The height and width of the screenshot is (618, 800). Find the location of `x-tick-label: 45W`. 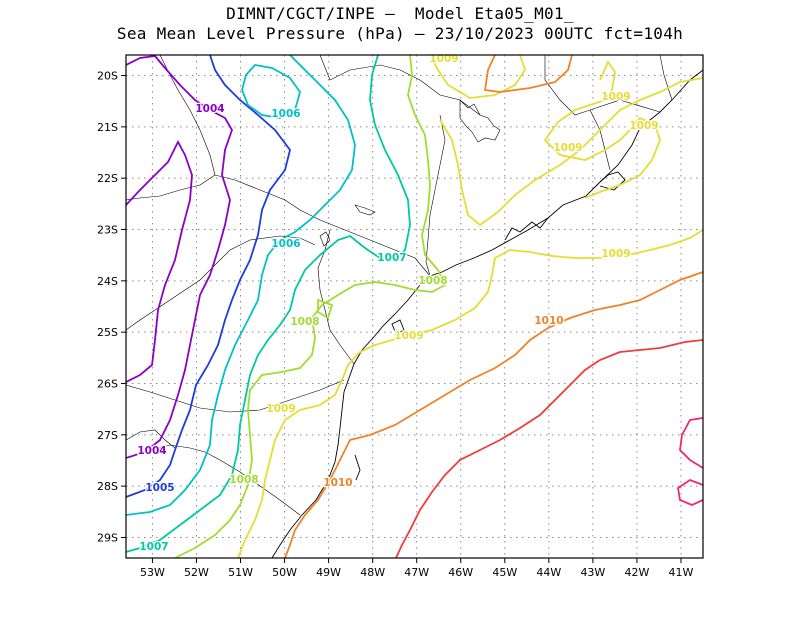

x-tick-label: 45W is located at coordinates (504, 572).